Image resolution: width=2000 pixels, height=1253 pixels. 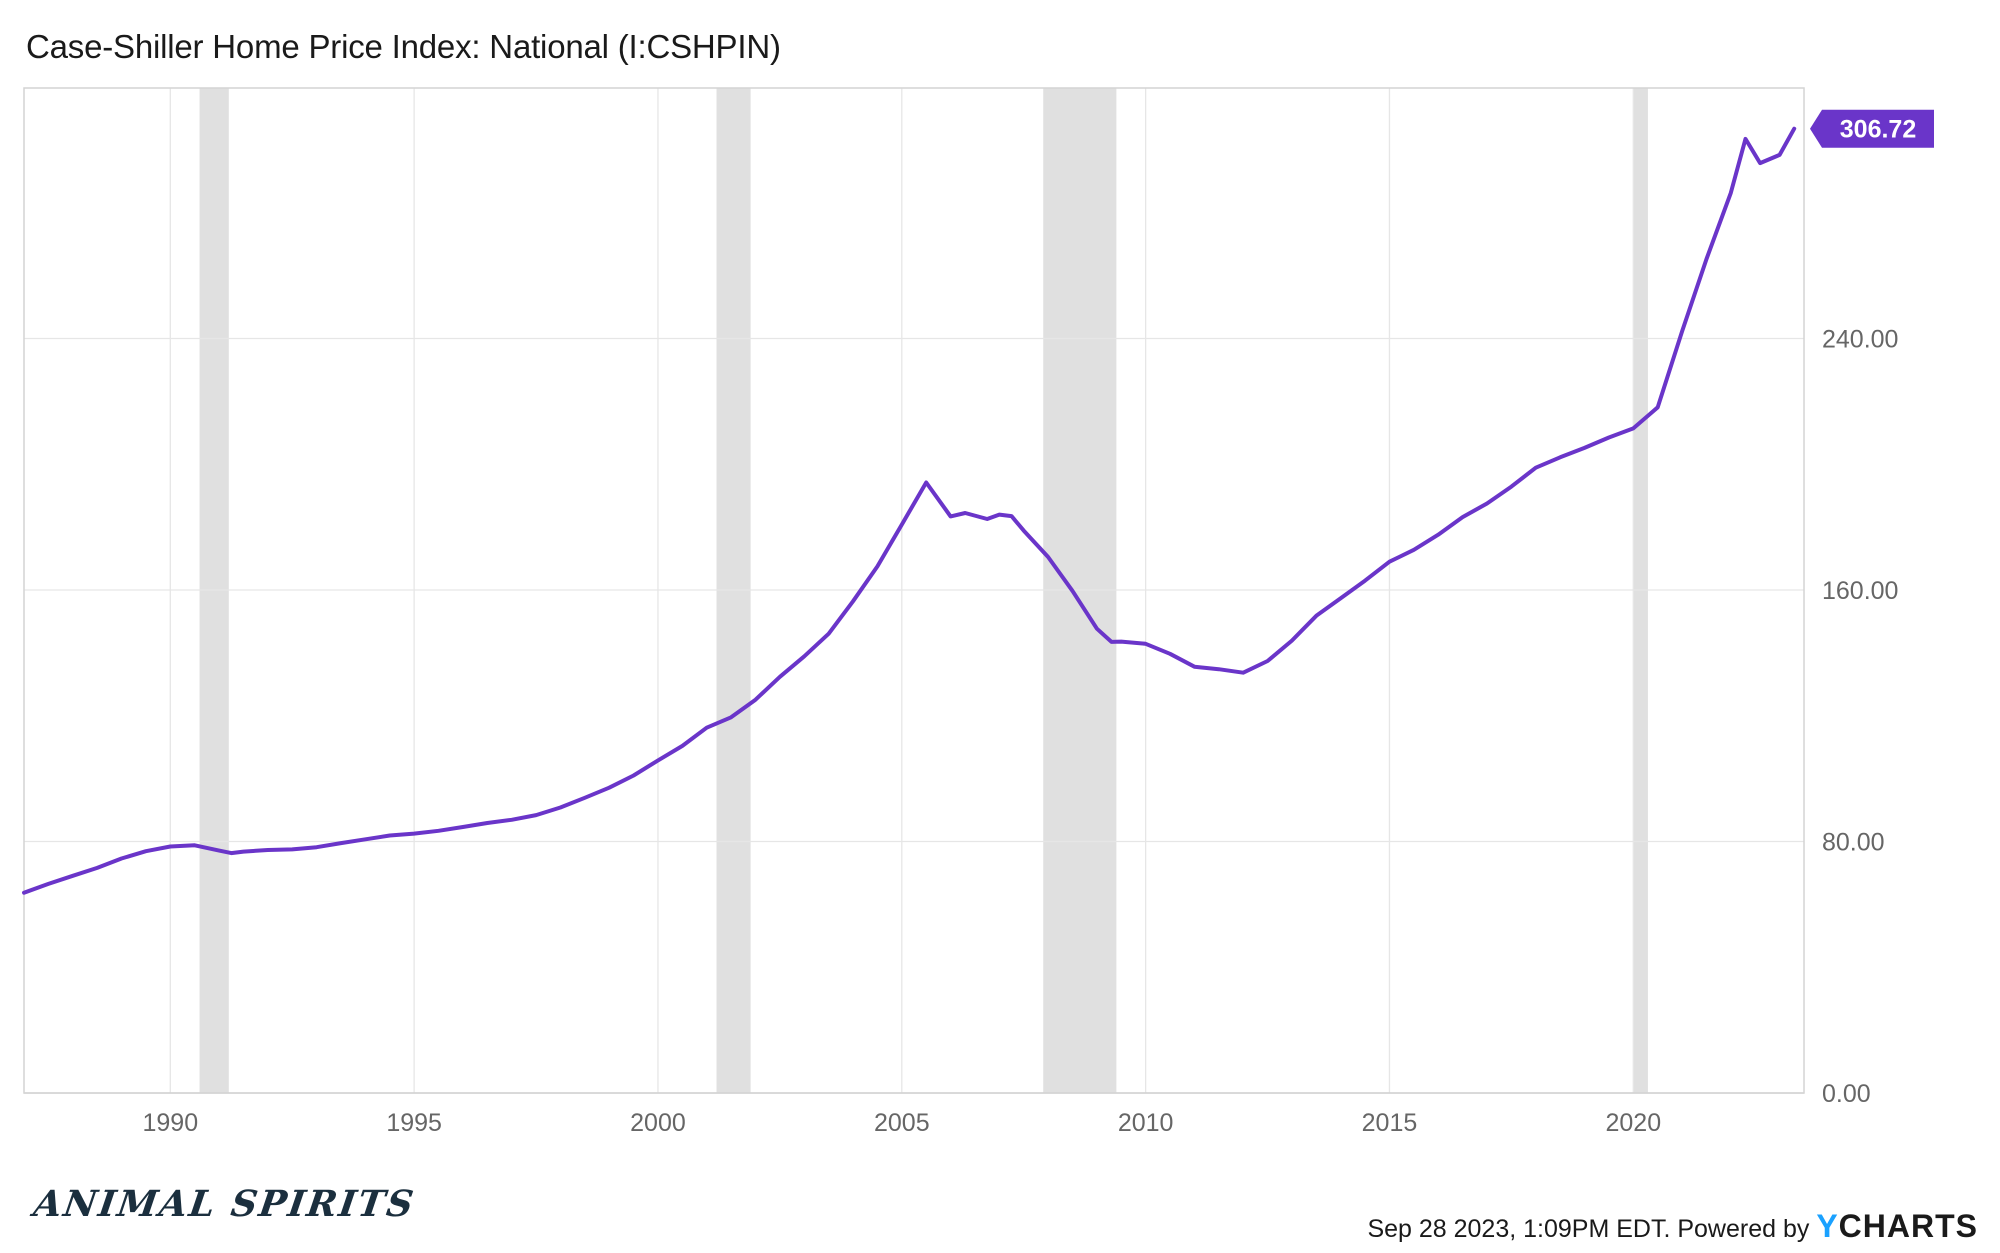 What do you see at coordinates (1634, 1123) in the screenshot?
I see `x-tick-label: 2020` at bounding box center [1634, 1123].